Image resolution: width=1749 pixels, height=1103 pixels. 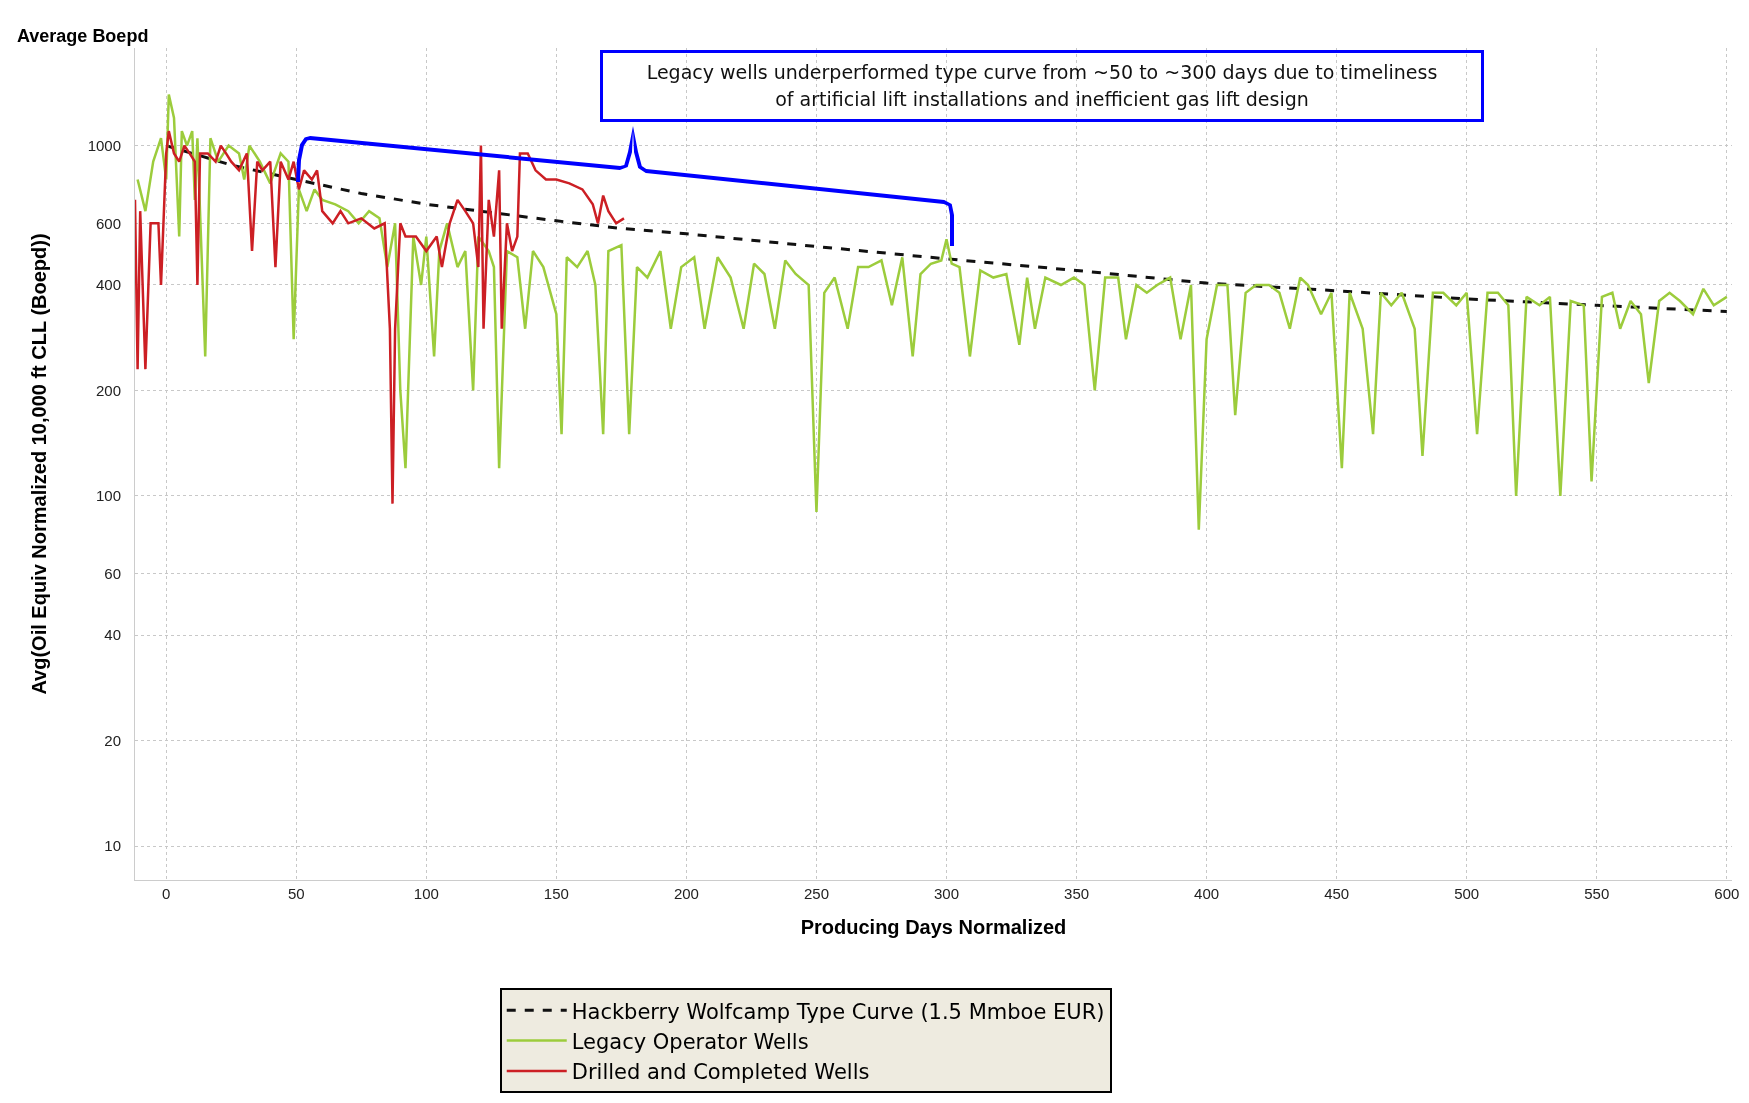 I want to click on x-tick-label: 150, so click(x=556, y=893).